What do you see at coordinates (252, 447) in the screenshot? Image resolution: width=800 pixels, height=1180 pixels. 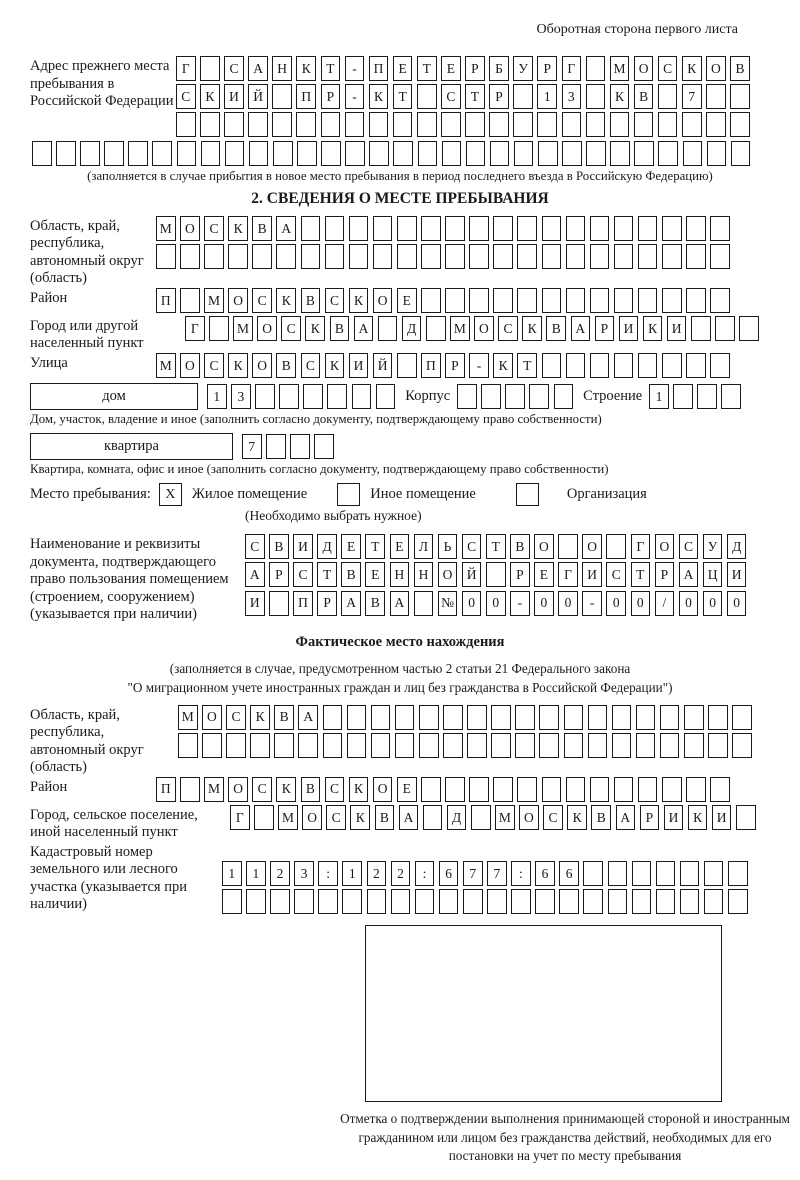 I see `char-cell: 7` at bounding box center [252, 447].